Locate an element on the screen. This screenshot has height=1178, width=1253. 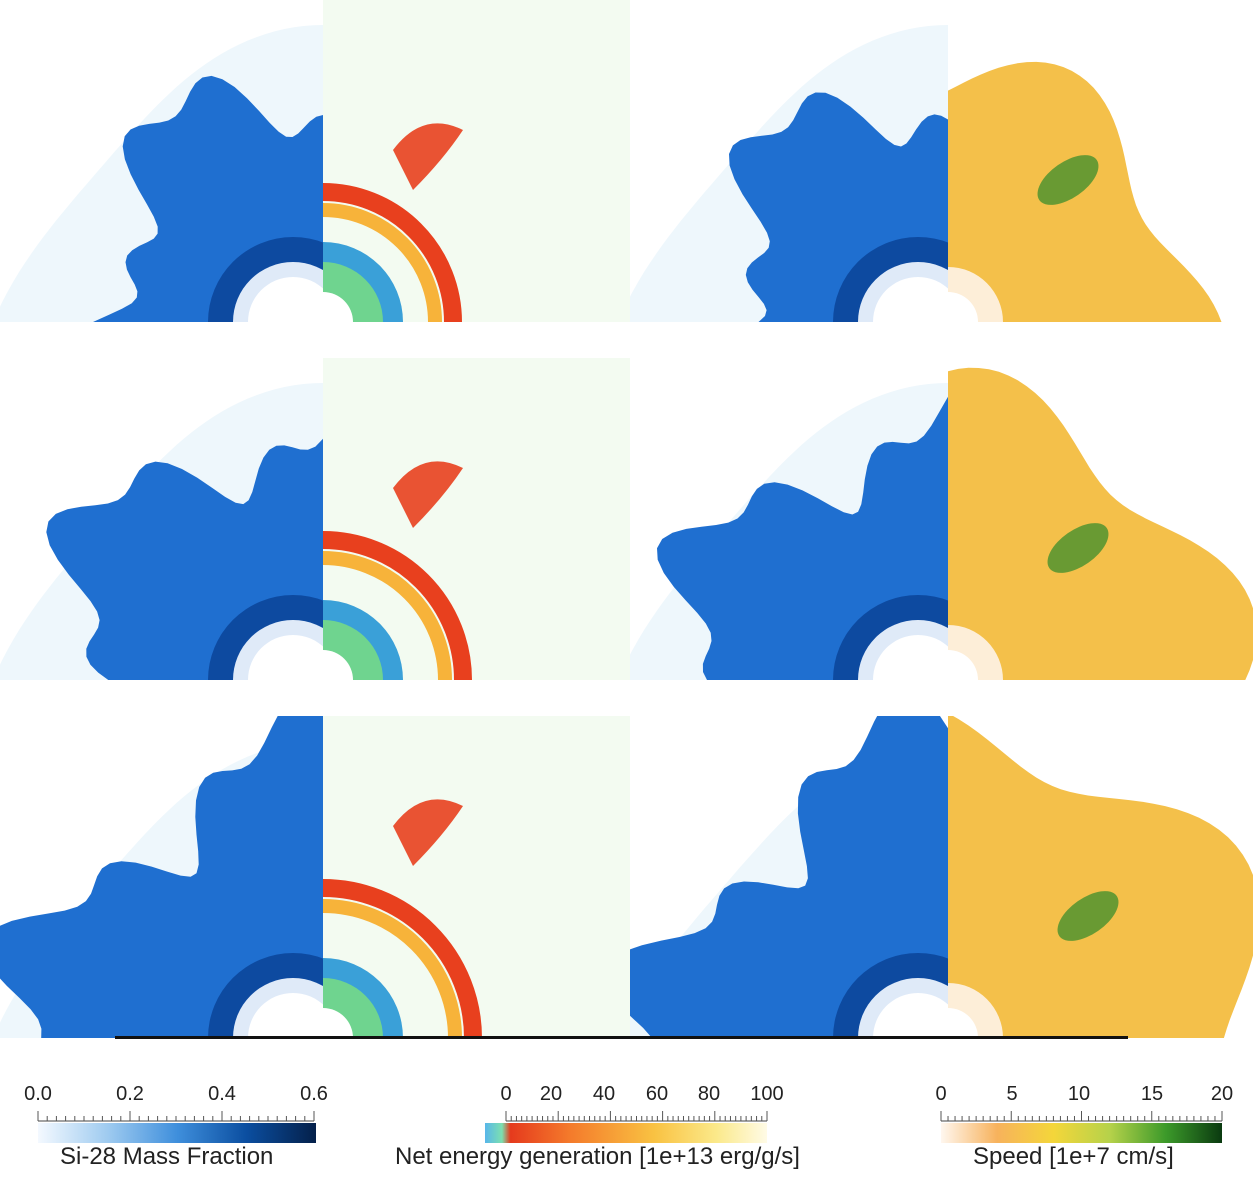
si28-colorbar: 0.0 0.2 0.4 0.6 Si-28 Mass Fraction is located at coordinates (174, 1128).